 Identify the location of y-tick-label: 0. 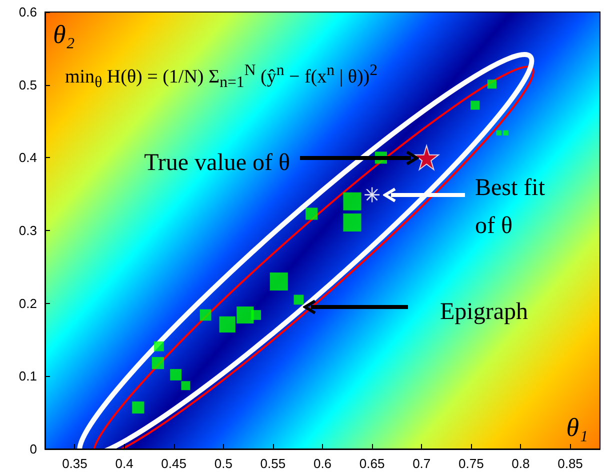
(33, 449).